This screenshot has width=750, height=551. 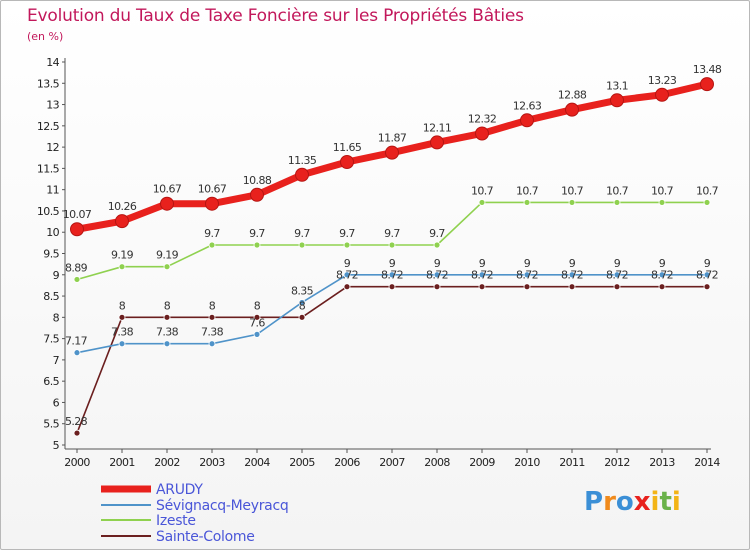 I want to click on x-tick-label: 2002, so click(x=167, y=462).